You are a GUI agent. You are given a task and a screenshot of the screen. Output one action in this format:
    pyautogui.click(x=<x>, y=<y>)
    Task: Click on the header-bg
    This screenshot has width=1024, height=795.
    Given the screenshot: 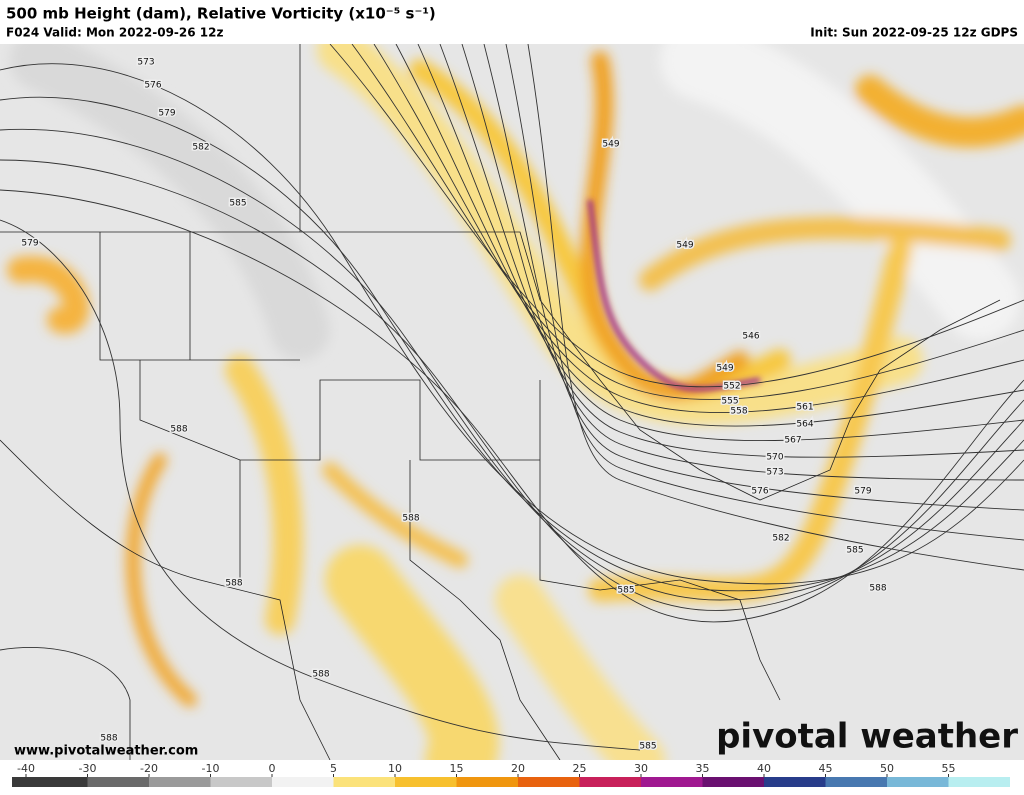 What is the action you would take?
    pyautogui.click(x=512, y=22)
    